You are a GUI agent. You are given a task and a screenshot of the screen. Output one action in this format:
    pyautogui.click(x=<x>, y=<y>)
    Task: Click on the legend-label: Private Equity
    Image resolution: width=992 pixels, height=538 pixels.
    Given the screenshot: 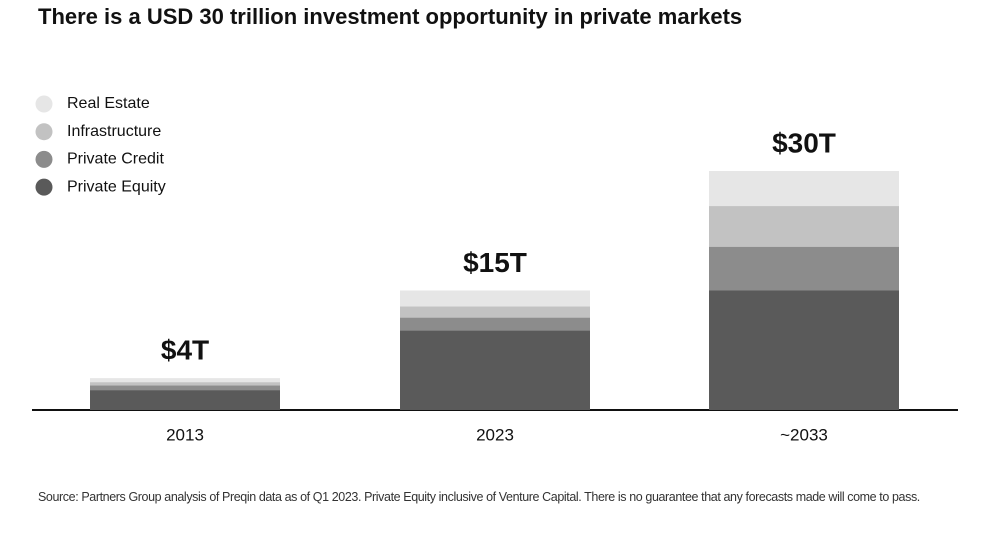 What is the action you would take?
    pyautogui.click(x=116, y=186)
    